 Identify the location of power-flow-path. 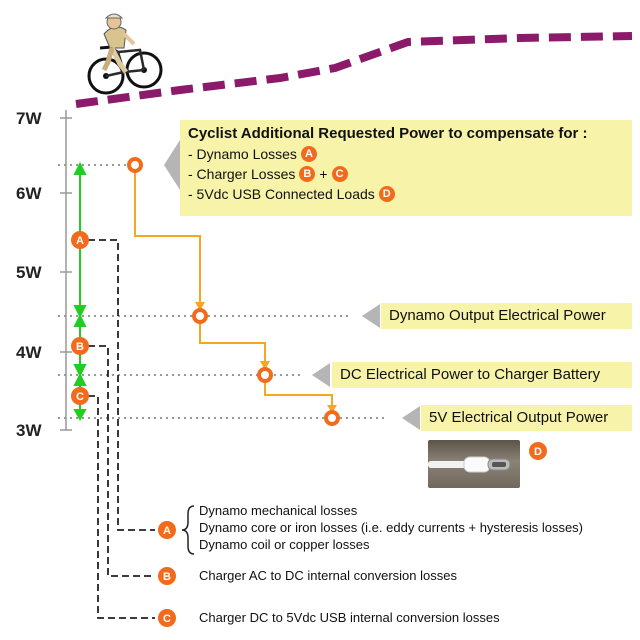
(233, 286).